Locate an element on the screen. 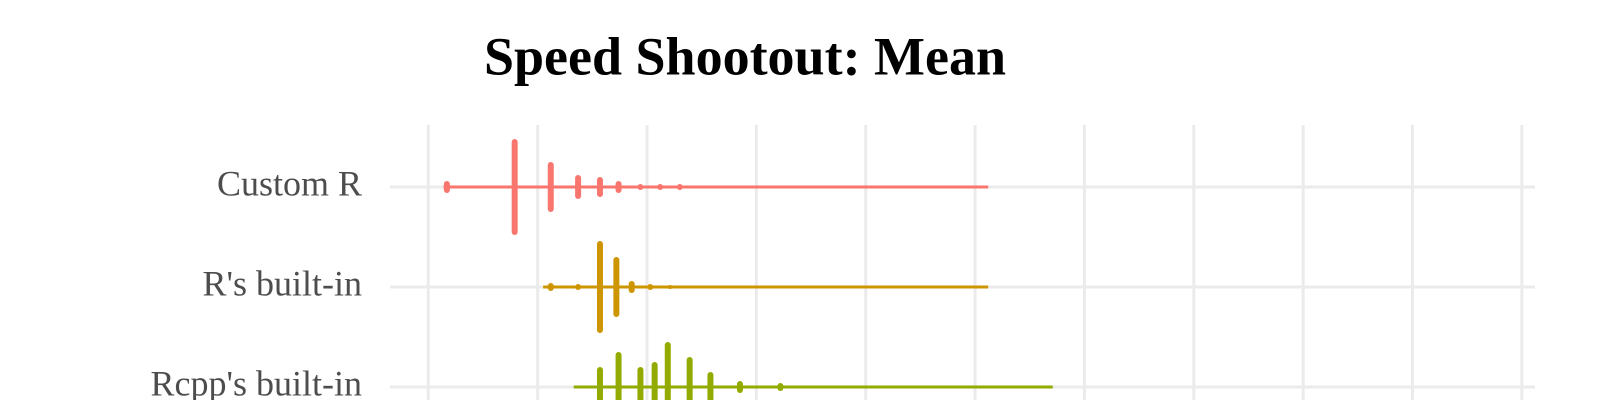  y-tick-label: R's built-in is located at coordinates (282, 283).